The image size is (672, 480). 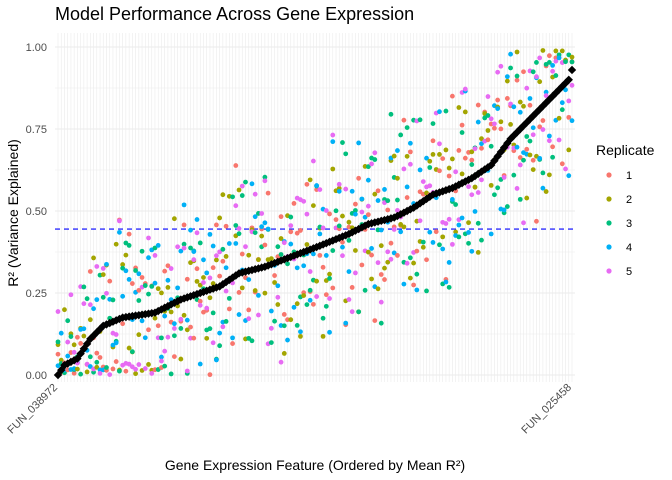 I want to click on legend-label: 3, so click(x=629, y=224).